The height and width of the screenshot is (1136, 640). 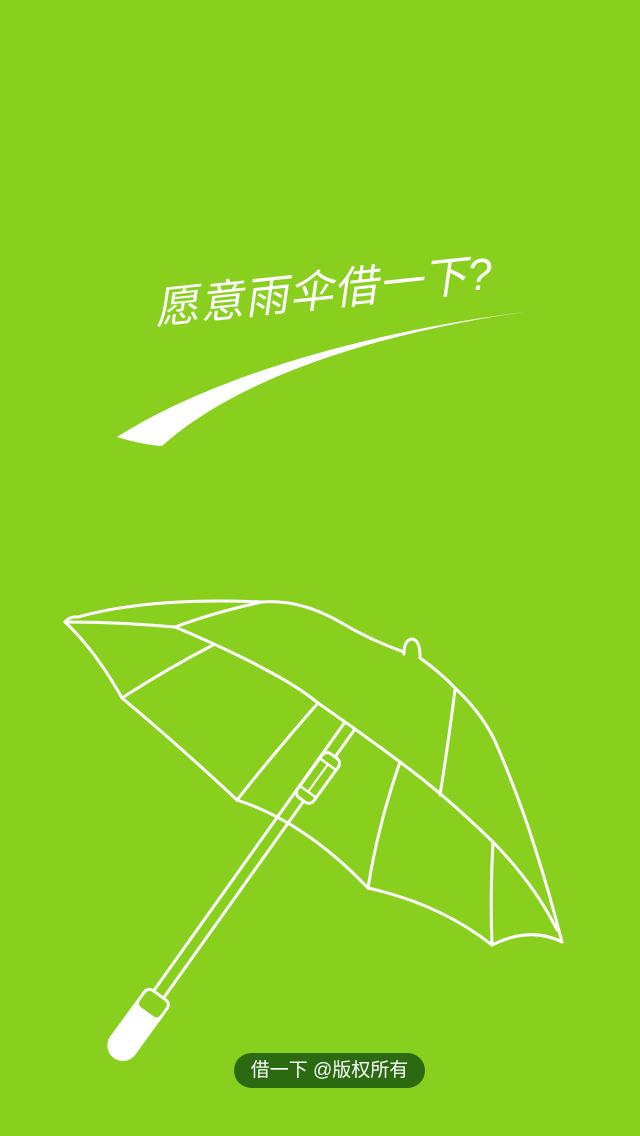 I want to click on swoosh-icon, so click(x=320, y=379).